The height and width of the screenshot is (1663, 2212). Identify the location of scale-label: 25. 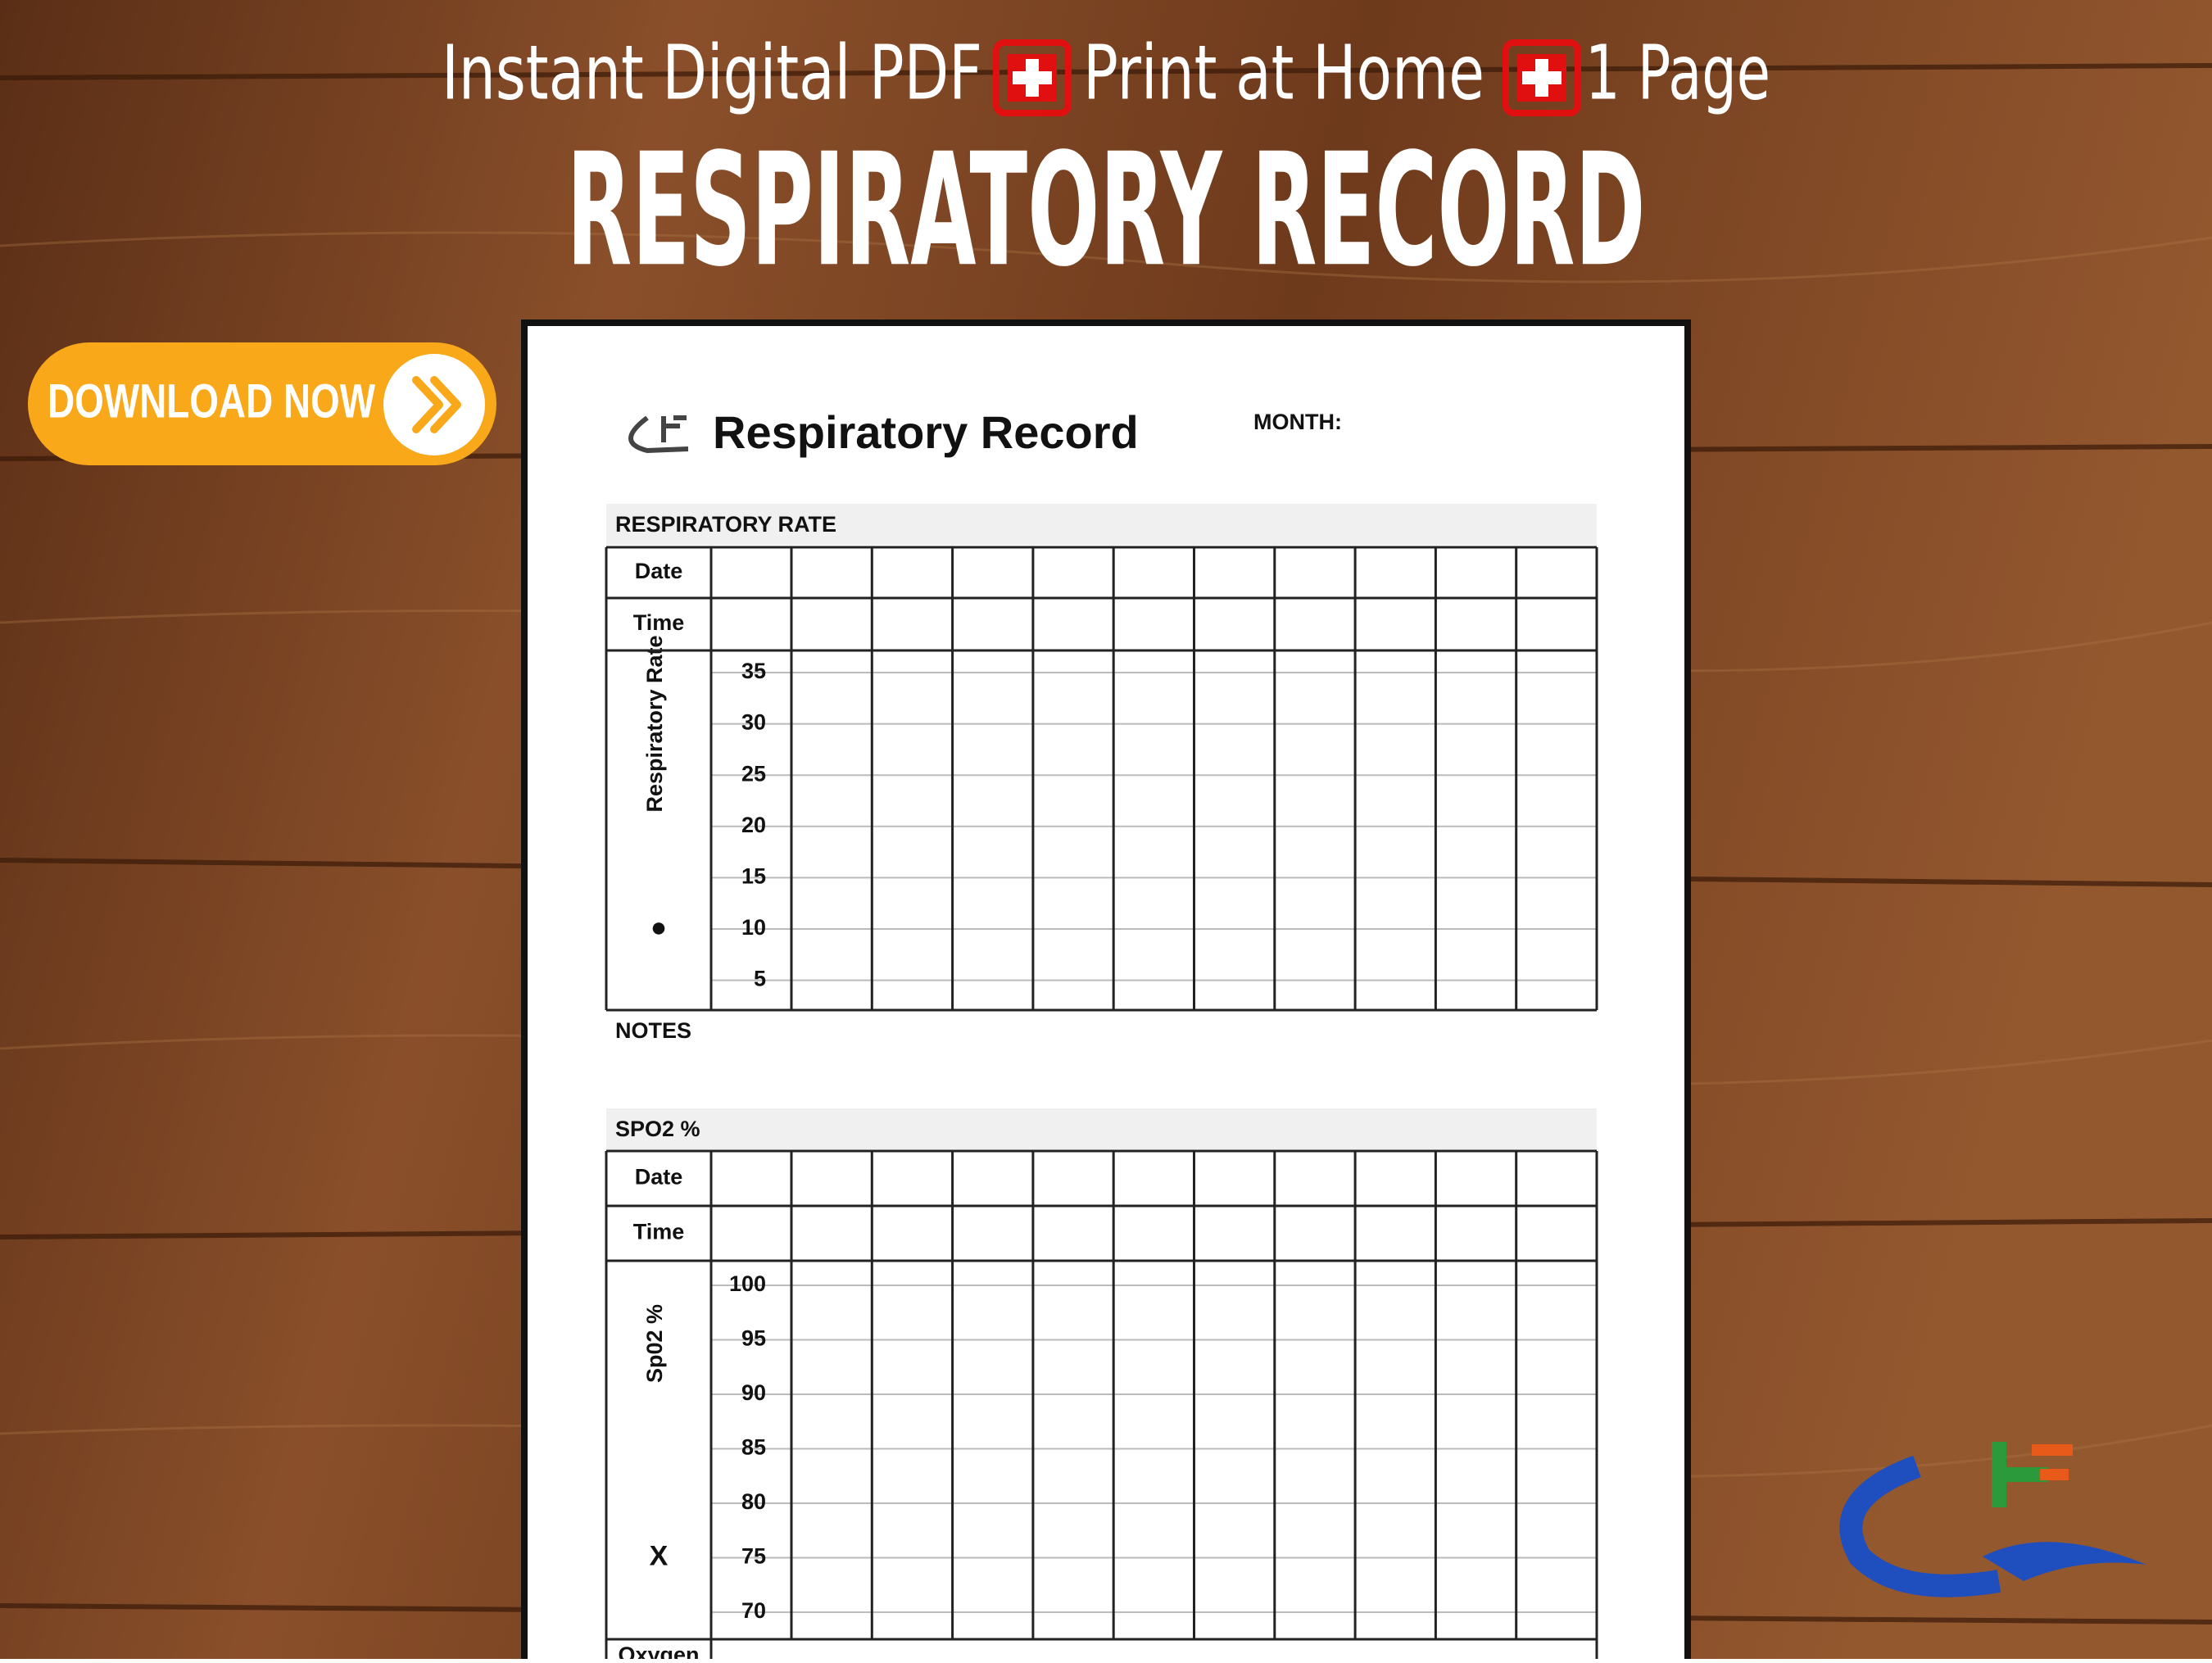
(753, 774).